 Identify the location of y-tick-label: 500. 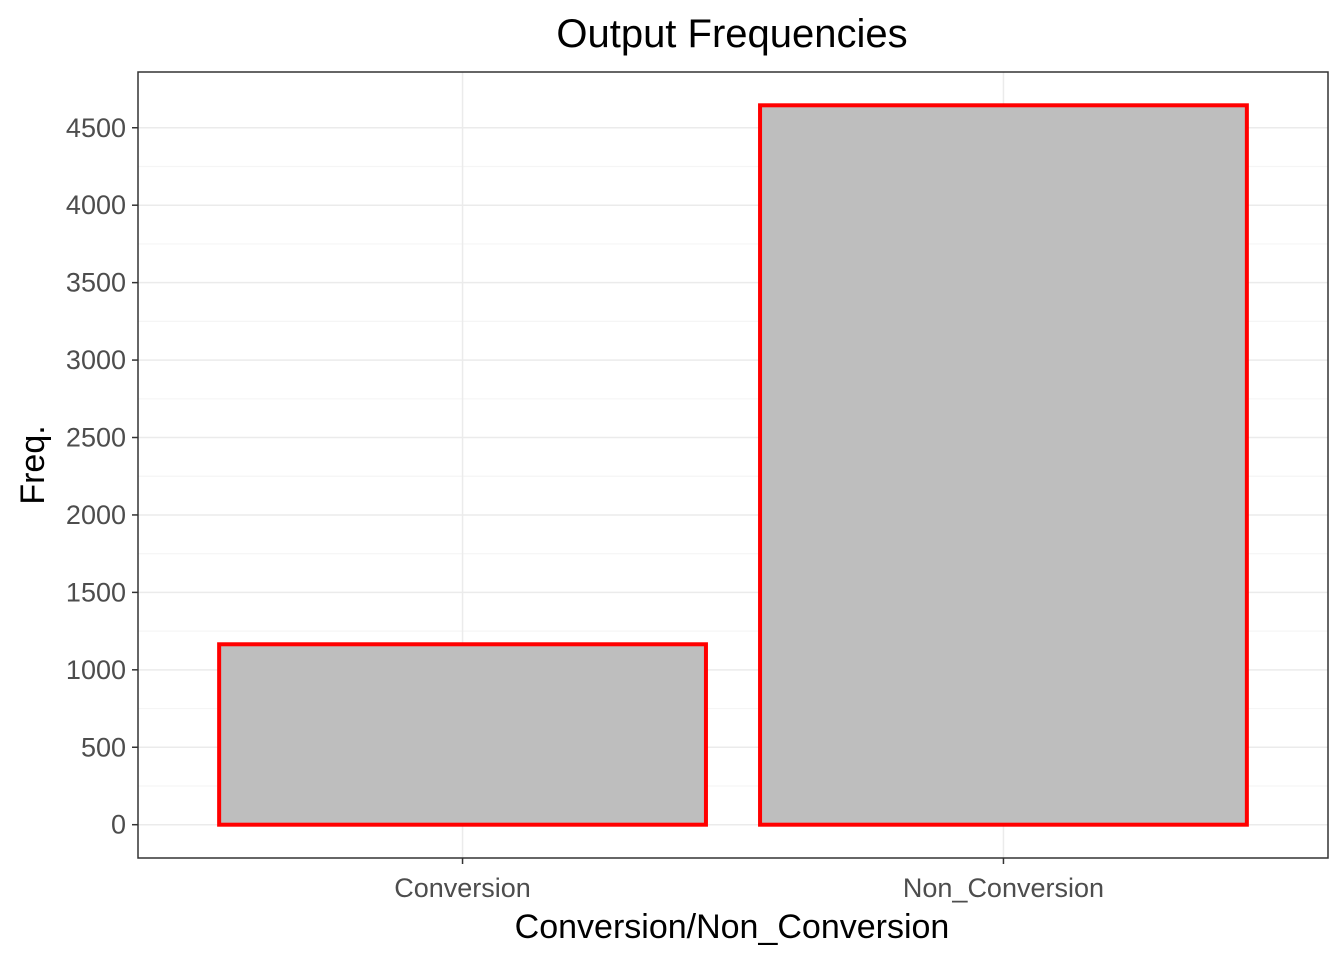
(103, 747).